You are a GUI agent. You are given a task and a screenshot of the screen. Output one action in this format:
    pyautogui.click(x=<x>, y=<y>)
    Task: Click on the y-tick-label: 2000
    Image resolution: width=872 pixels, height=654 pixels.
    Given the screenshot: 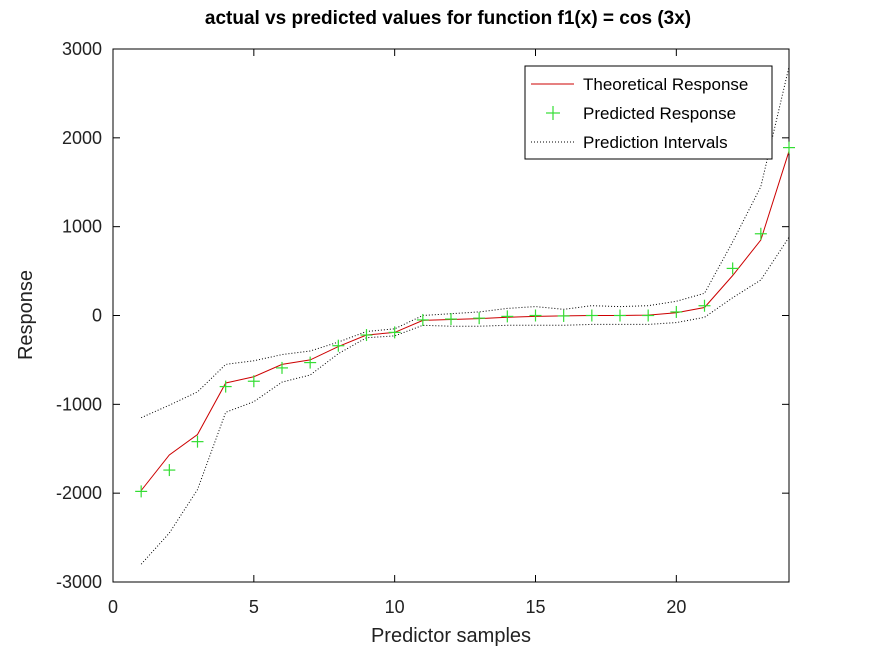 What is the action you would take?
    pyautogui.click(x=82, y=138)
    